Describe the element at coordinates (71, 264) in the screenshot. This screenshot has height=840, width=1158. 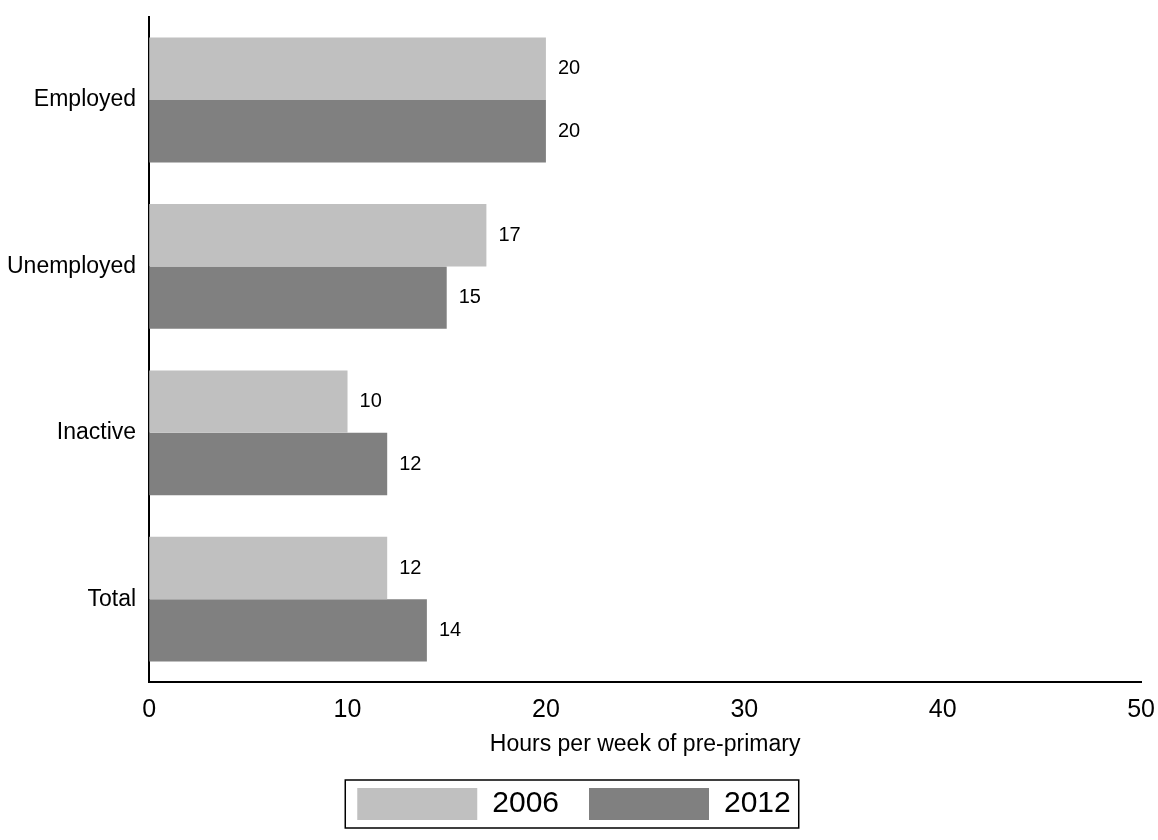
I see `y-tick-label: Unemployed` at that location.